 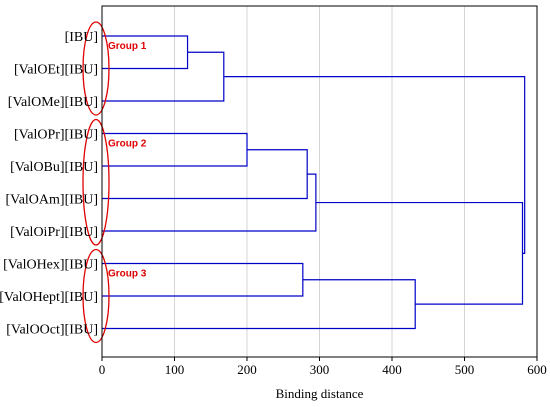 I want to click on group-label: Group 3, so click(x=127, y=274).